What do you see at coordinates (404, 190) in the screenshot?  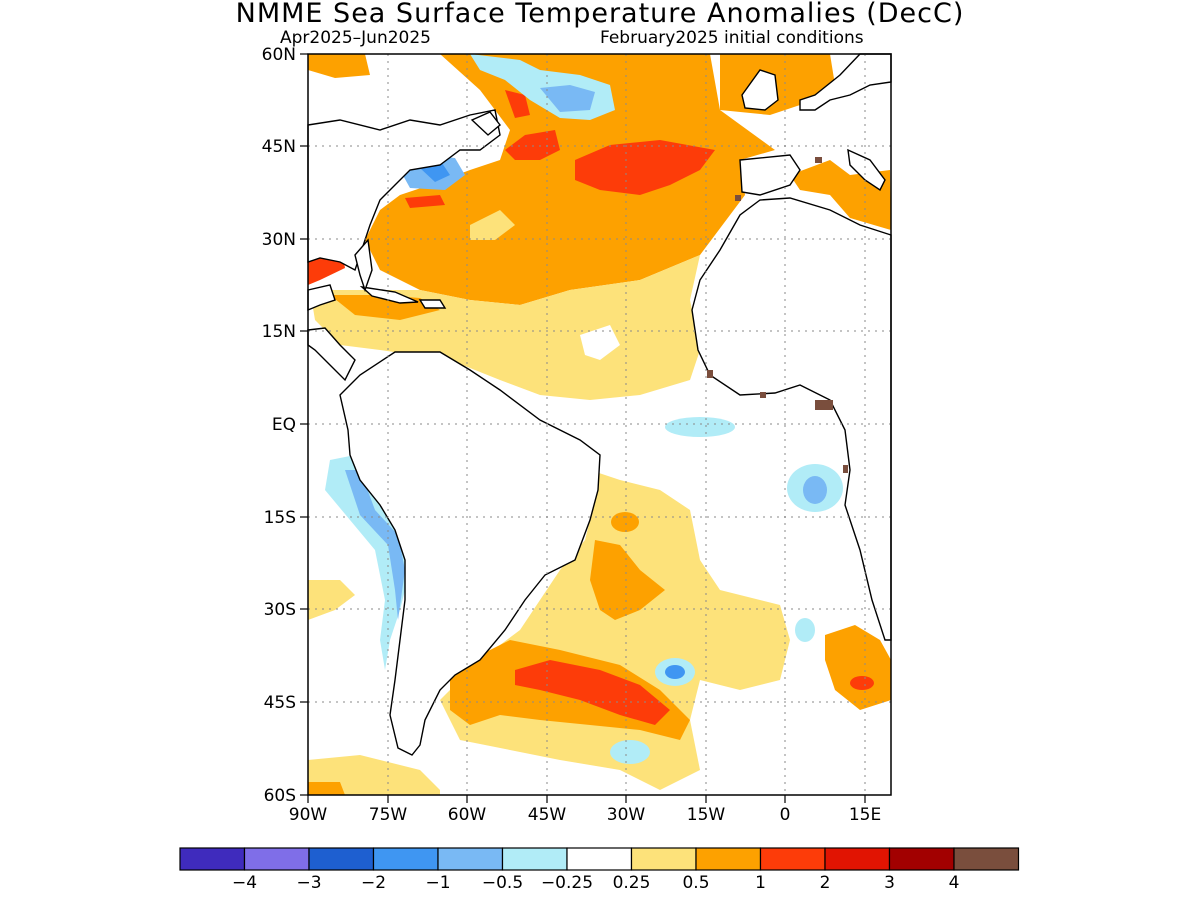 I see `north-america-coast` at bounding box center [404, 190].